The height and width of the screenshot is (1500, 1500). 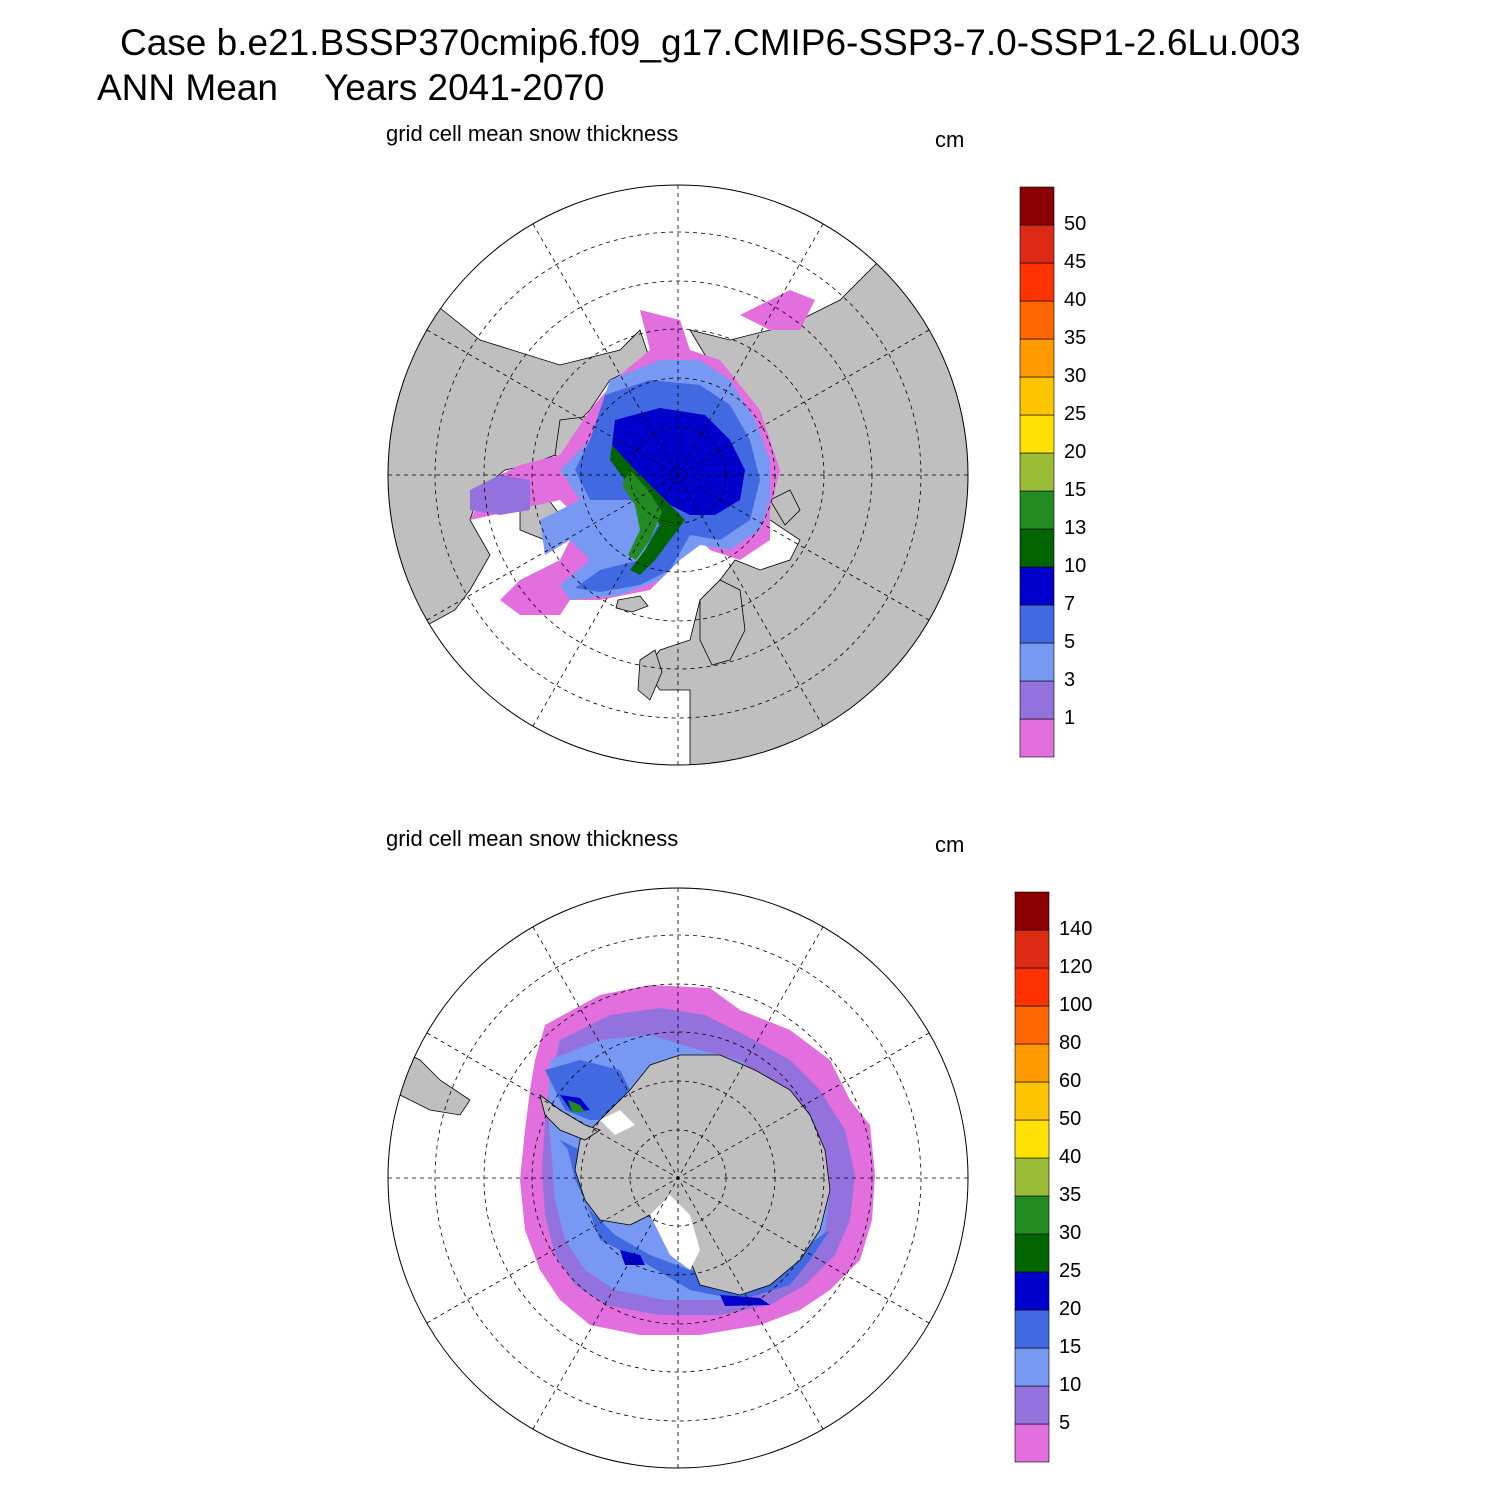 I want to click on north-units-label: cm, so click(x=950, y=139).